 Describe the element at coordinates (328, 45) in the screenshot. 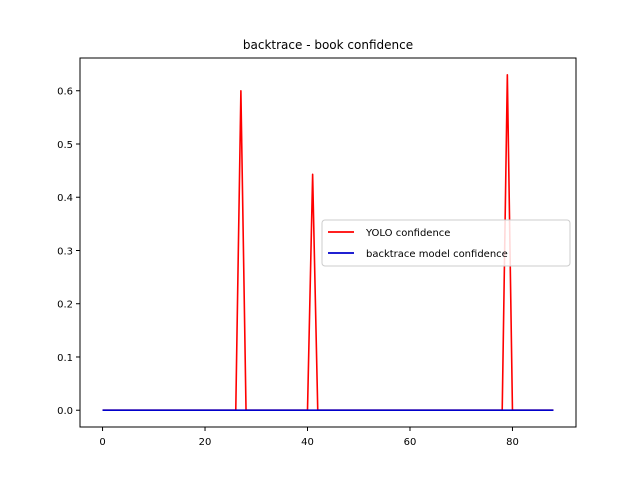

I see `chart-title: backtrace - book confidence` at that location.